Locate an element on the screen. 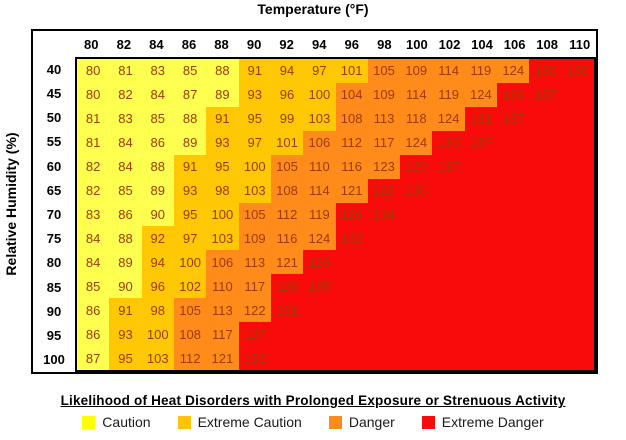 This screenshot has width=626, height=440. heat-index-cell: 88 is located at coordinates (125, 238).